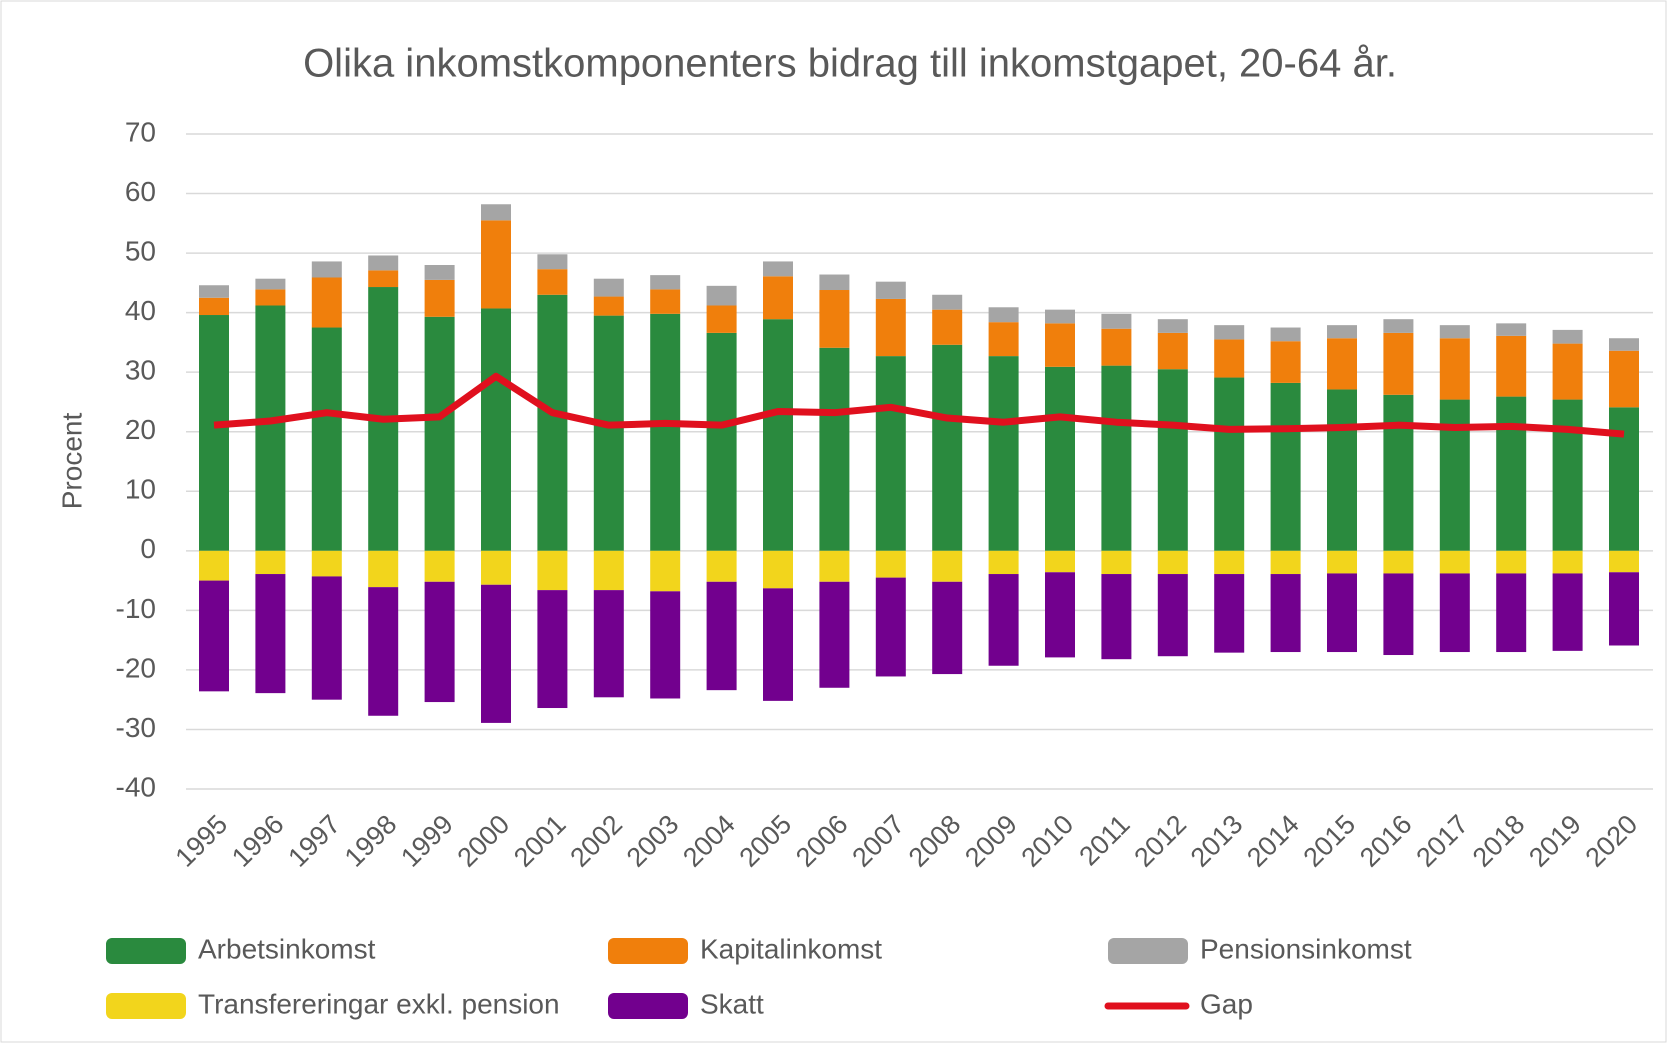  What do you see at coordinates (1226, 1003) in the screenshot?
I see `legend-label: Gap` at bounding box center [1226, 1003].